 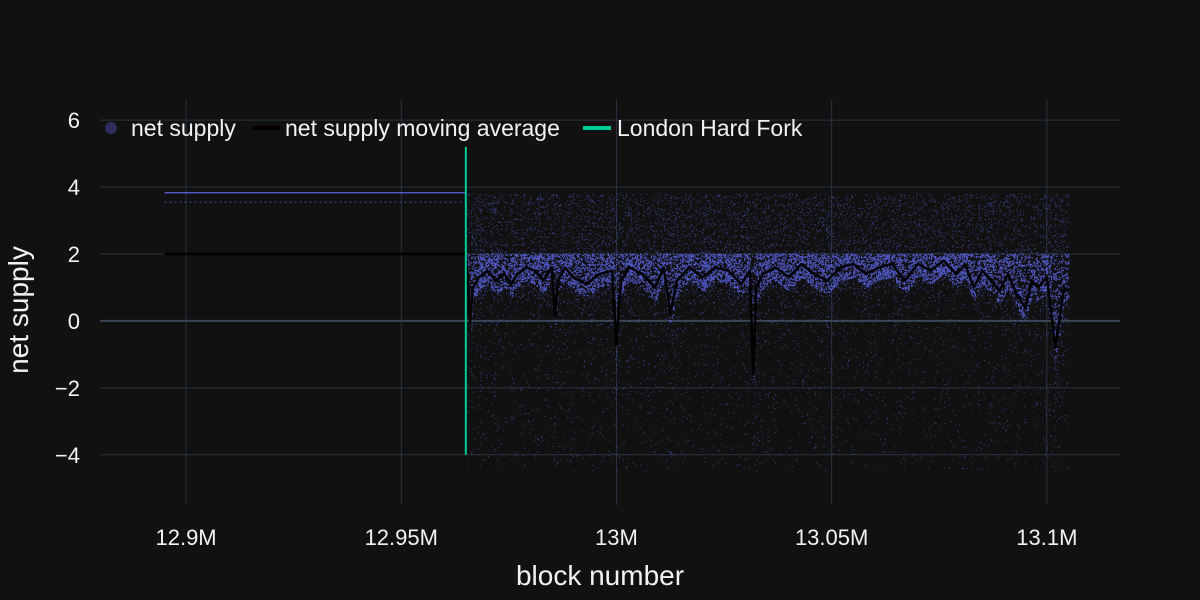 What do you see at coordinates (1046, 537) in the screenshot?
I see `x-tick-label: 13.1M` at bounding box center [1046, 537].